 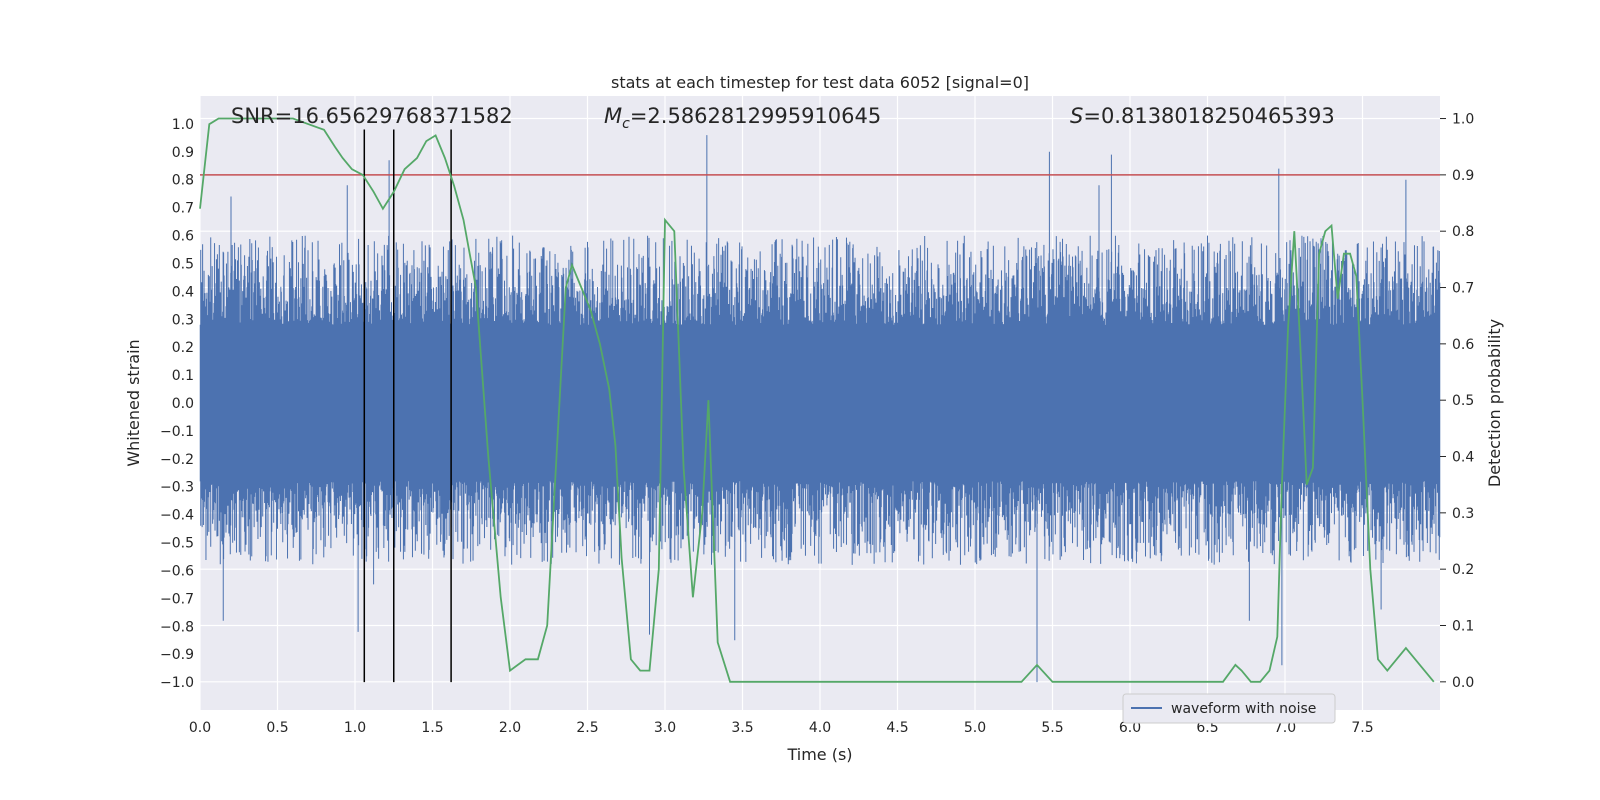 What do you see at coordinates (277, 728) in the screenshot?
I see `x-tick-label: 0.5` at bounding box center [277, 728].